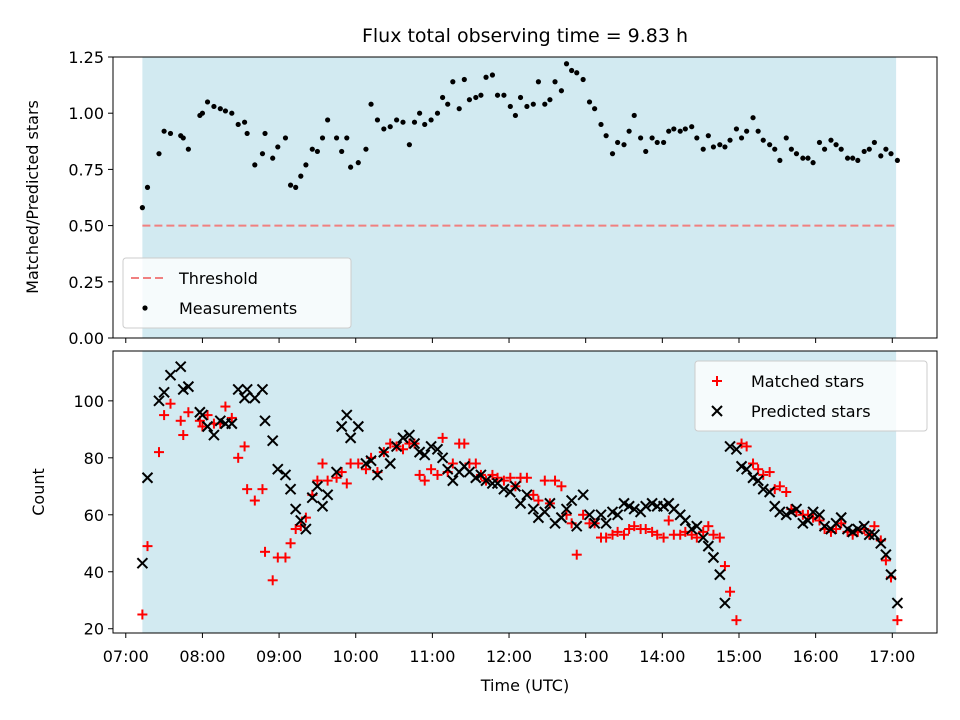 Image resolution: width=960 pixels, height=720 pixels. Describe the element at coordinates (811, 411) in the screenshot. I see `legend-label: Predicted stars` at that location.